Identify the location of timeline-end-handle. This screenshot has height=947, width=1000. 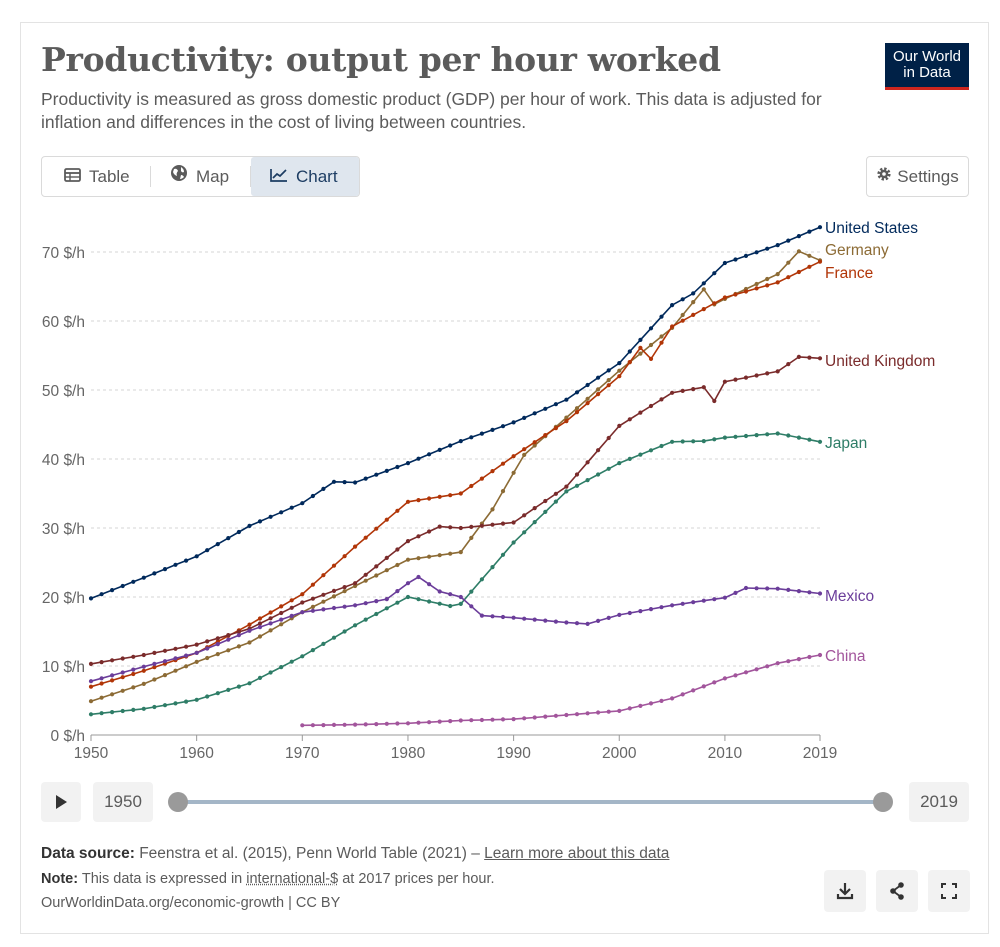
(883, 802).